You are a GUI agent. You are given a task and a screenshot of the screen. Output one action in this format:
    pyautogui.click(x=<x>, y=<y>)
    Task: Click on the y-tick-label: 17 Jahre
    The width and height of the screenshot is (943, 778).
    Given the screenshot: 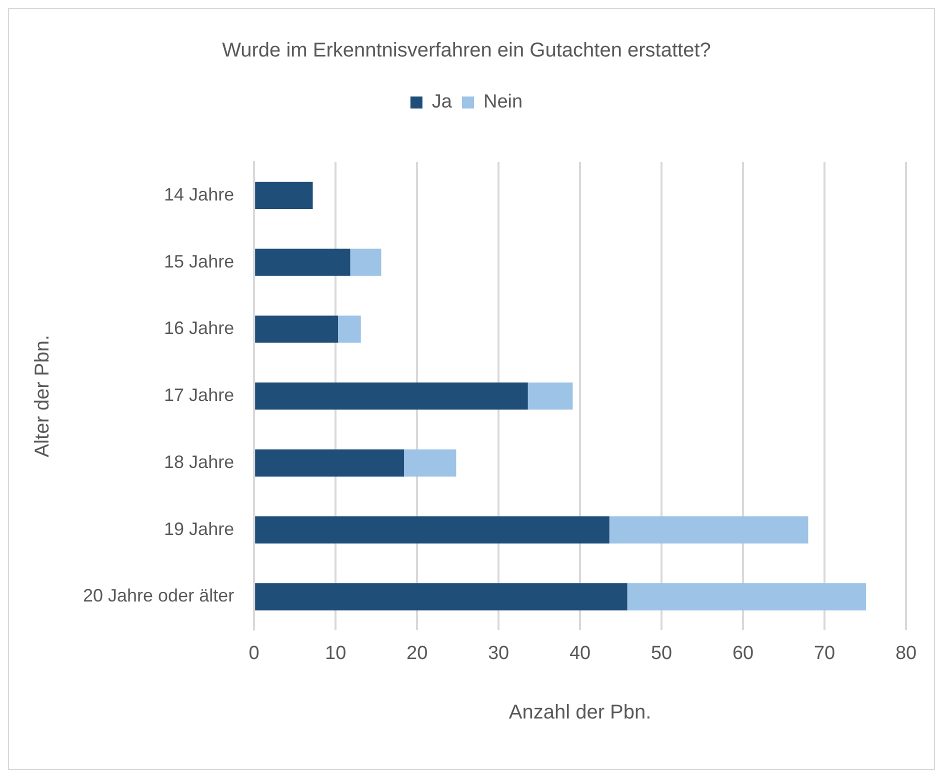 What is the action you would take?
    pyautogui.click(x=199, y=395)
    